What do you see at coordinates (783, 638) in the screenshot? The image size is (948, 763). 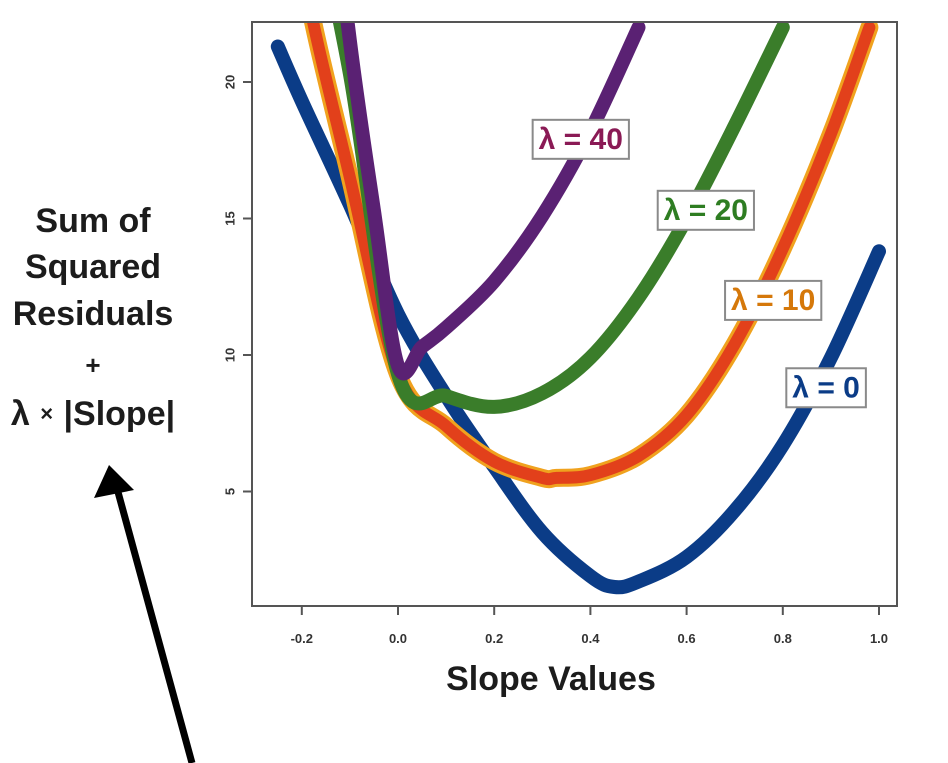 I see `x-tick-label: 0.8` at bounding box center [783, 638].